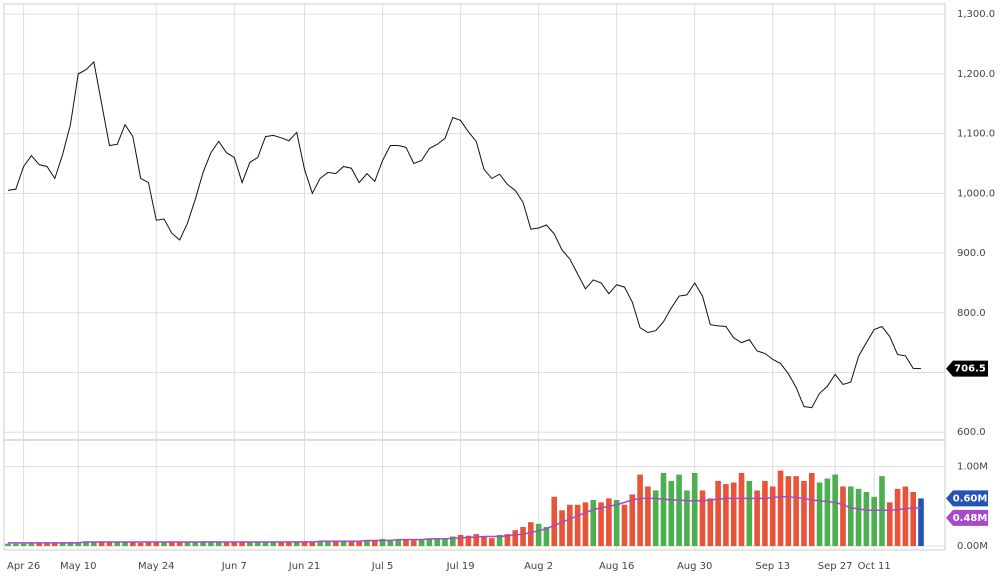  I want to click on y-tick-label: 600.0, so click(971, 432).